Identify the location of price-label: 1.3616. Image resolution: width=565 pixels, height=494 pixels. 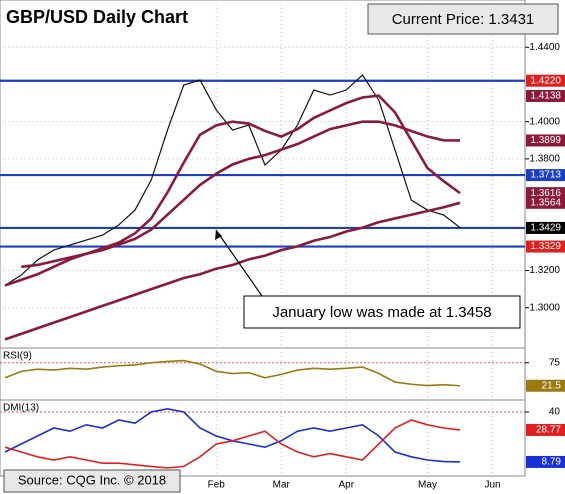
(545, 193).